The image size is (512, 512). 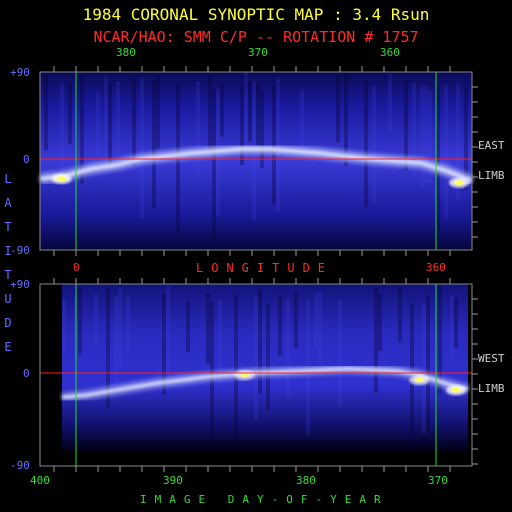 I want to click on longitude-axis-label: LONGITUDE, so click(x=265, y=268).